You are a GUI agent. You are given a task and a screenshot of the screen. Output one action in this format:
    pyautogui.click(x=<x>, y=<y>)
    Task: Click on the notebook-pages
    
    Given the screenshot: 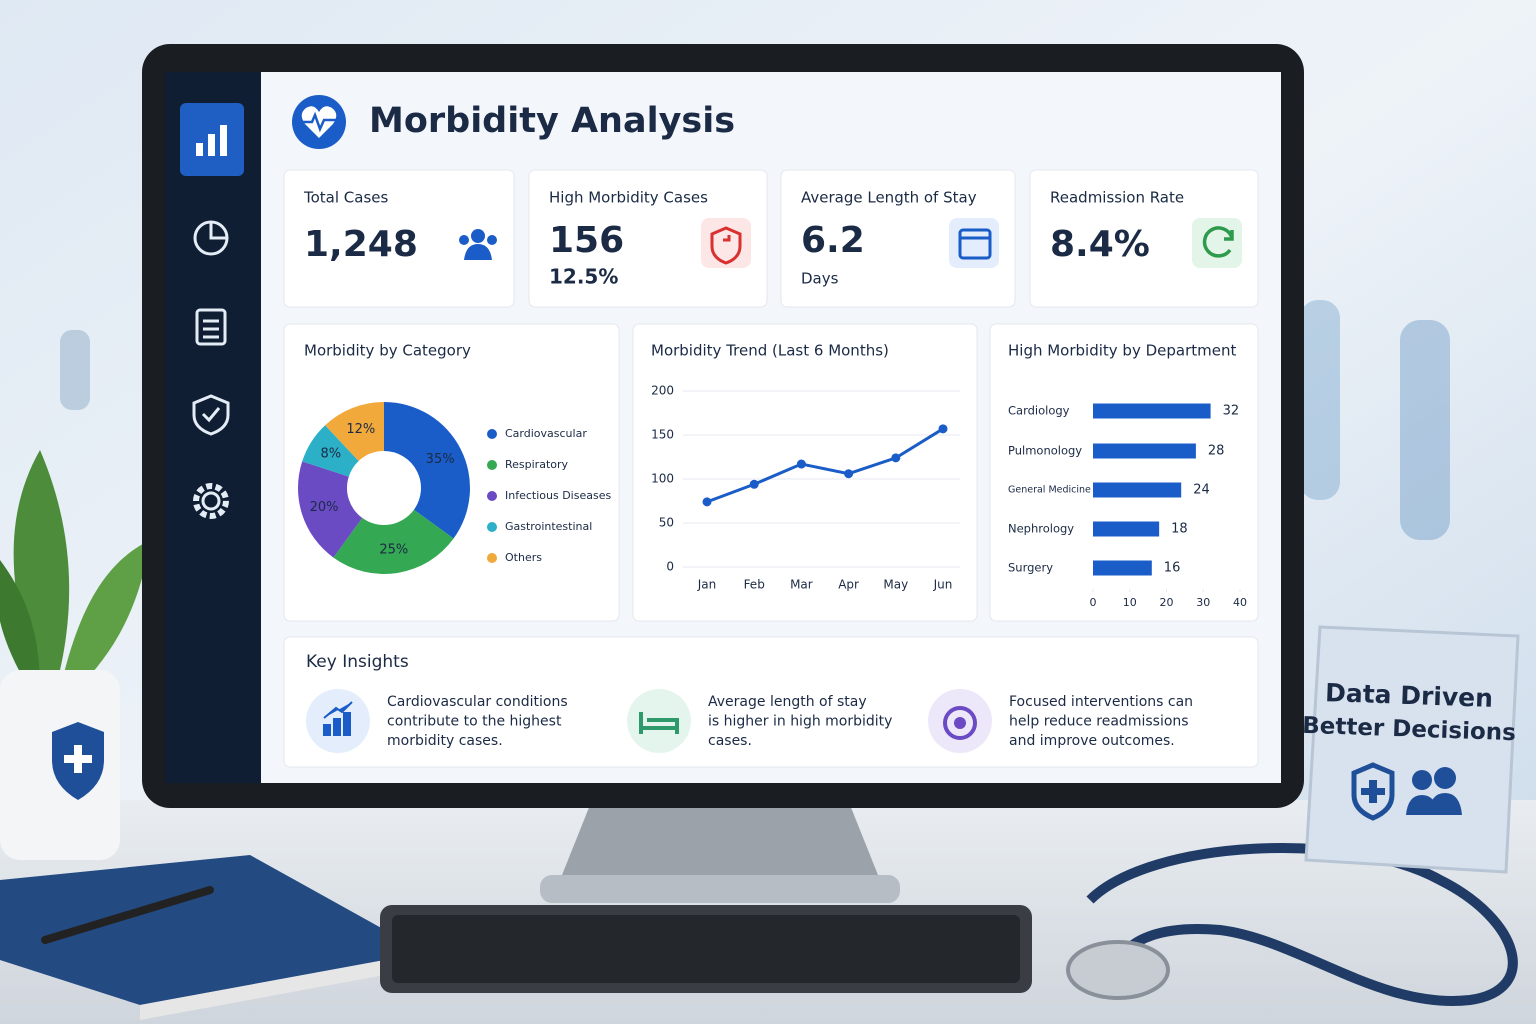 What is the action you would take?
    pyautogui.click(x=262, y=990)
    